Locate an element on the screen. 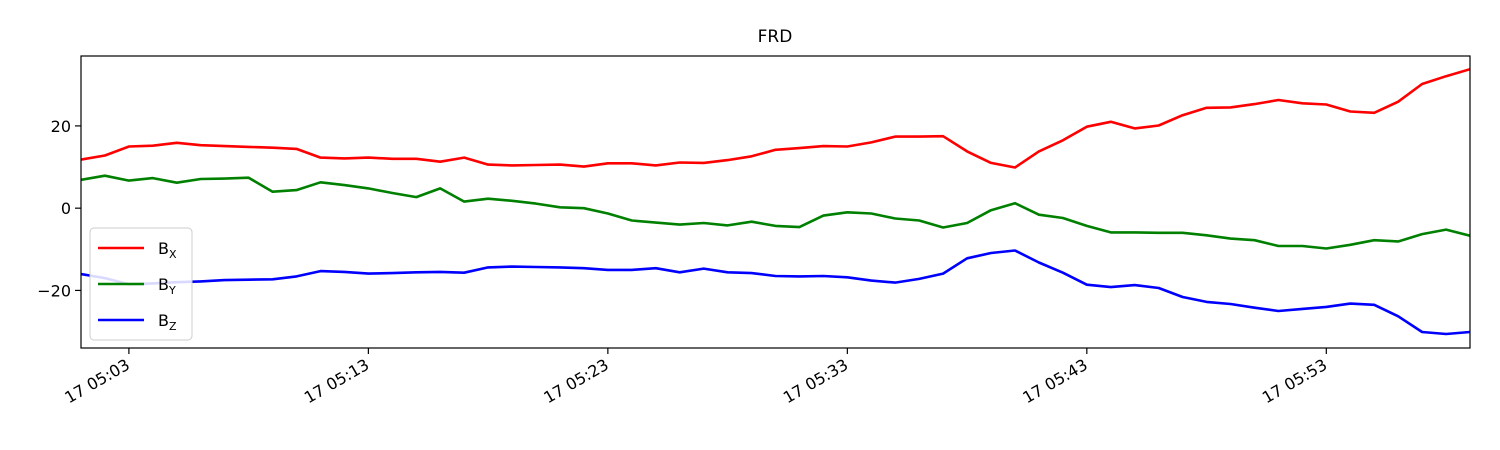  legend-label: BX is located at coordinates (167, 250).